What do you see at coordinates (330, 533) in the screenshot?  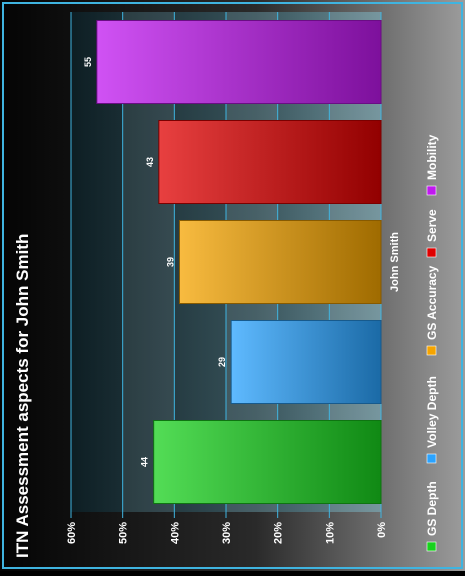 I see `tick-label: 10%` at bounding box center [330, 533].